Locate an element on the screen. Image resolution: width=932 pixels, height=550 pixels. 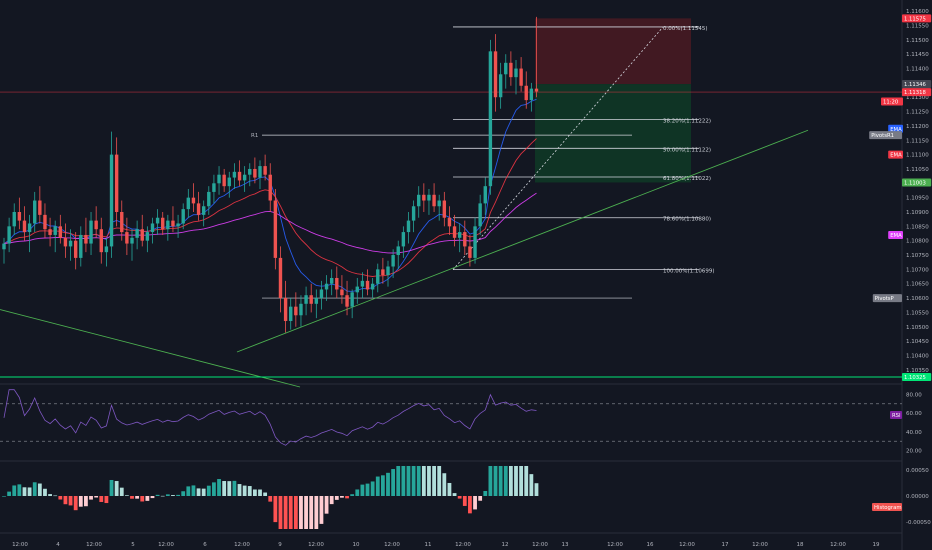
price-tag-label: 1.11003 is located at coordinates (915, 183).